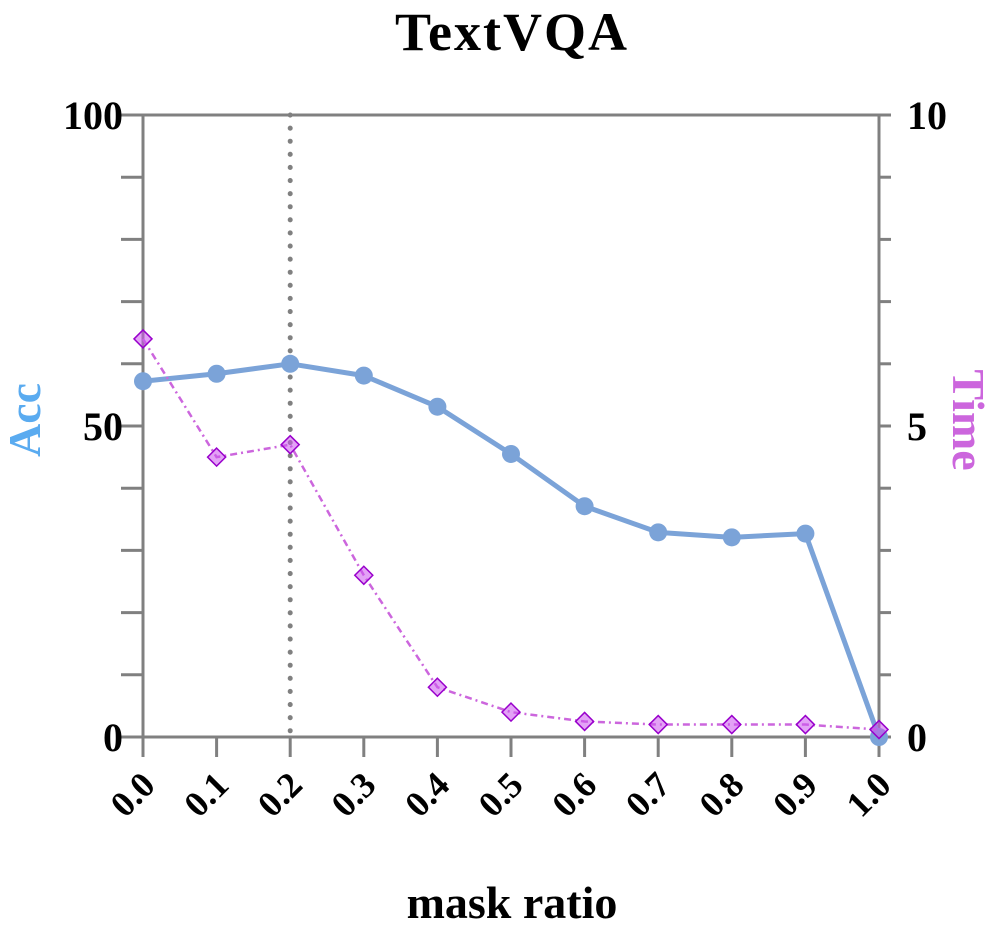 The height and width of the screenshot is (925, 995). I want to click on x-tick-label: 0.6, so click(574, 794).